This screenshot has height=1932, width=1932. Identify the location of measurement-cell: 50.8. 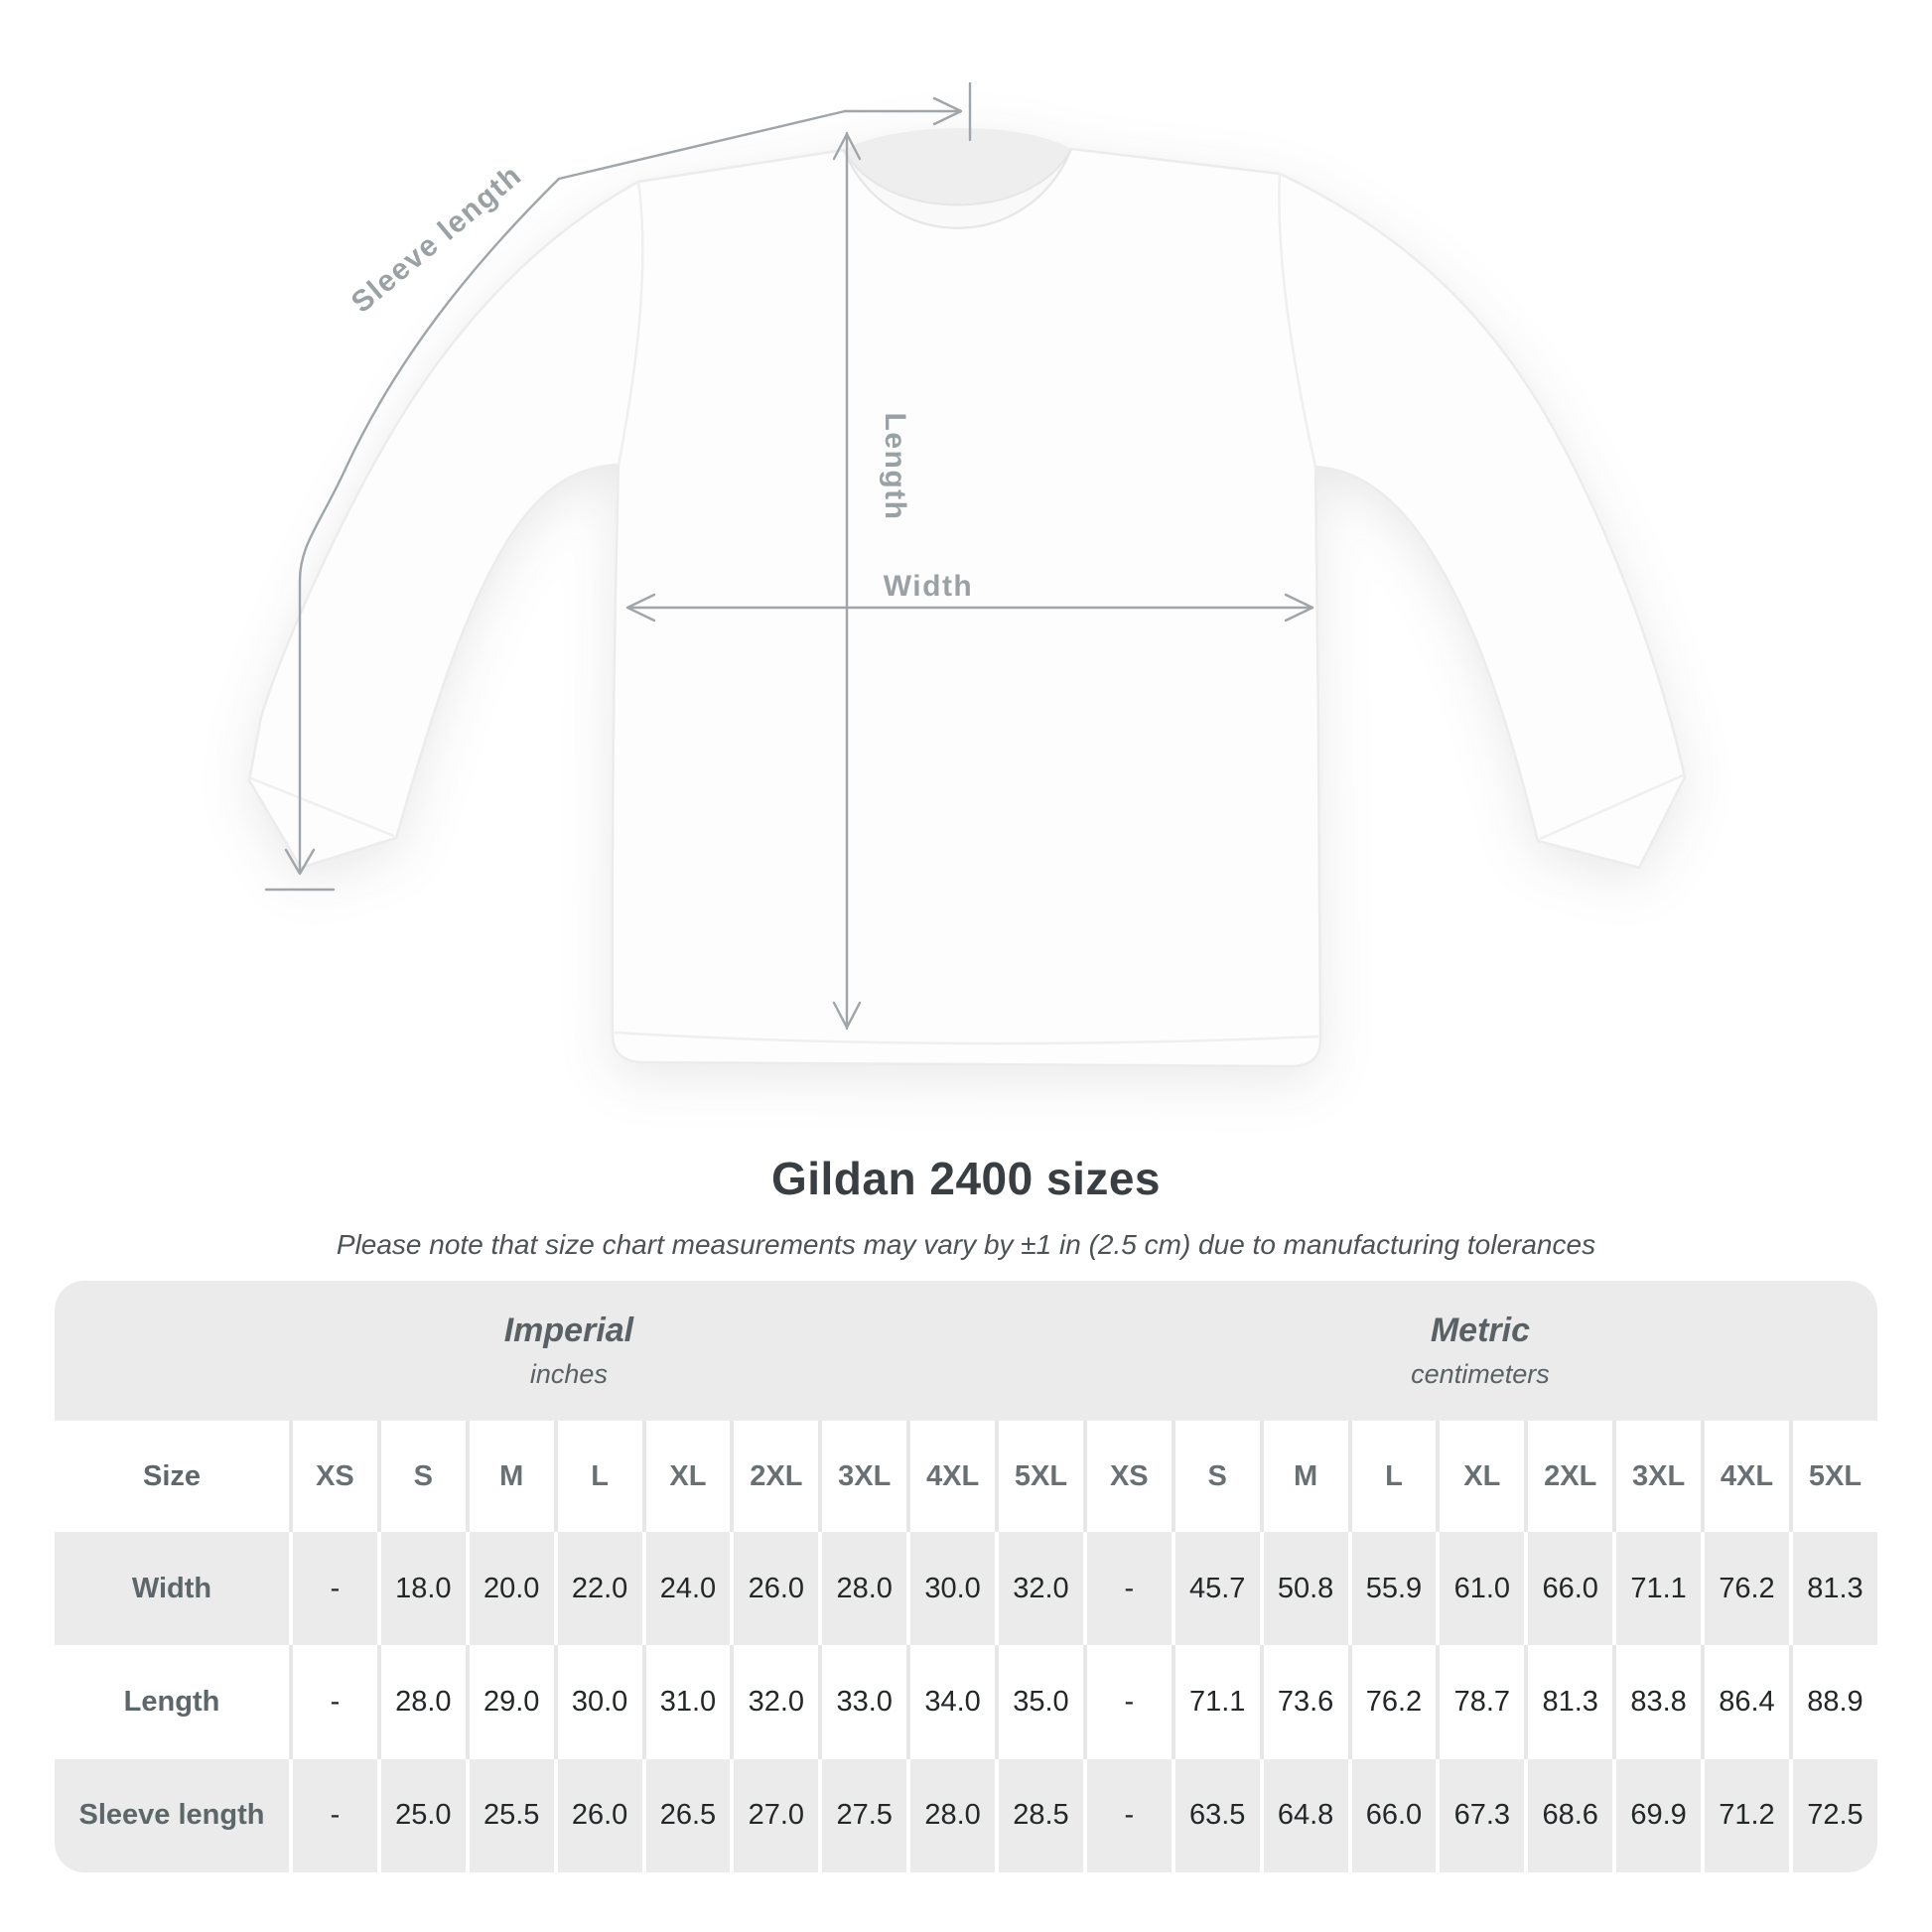
(1303, 1589).